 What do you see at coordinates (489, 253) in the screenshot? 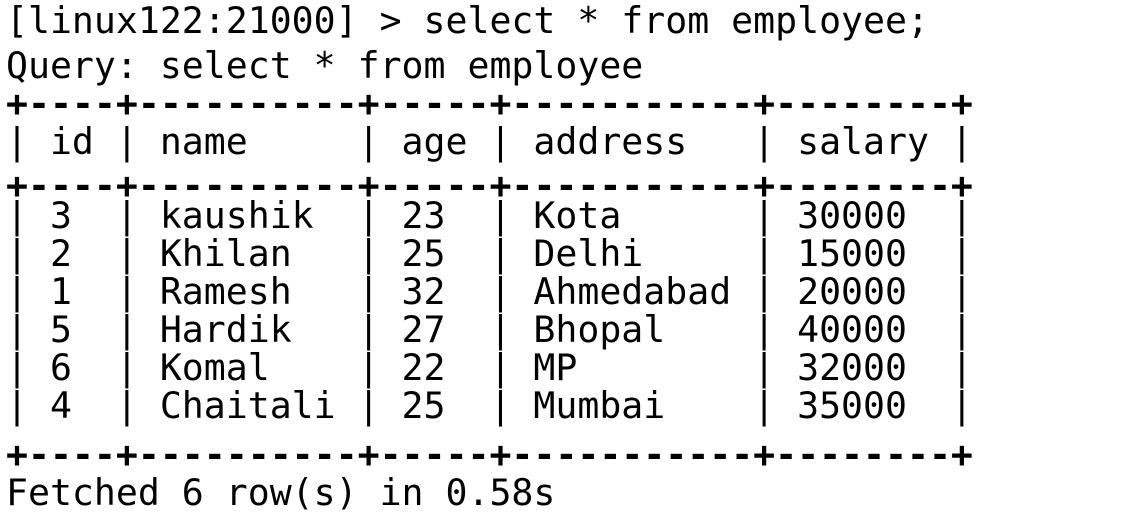
I see `table-row: | 2 | Khilan | 25 | Delhi | 15000 |` at bounding box center [489, 253].